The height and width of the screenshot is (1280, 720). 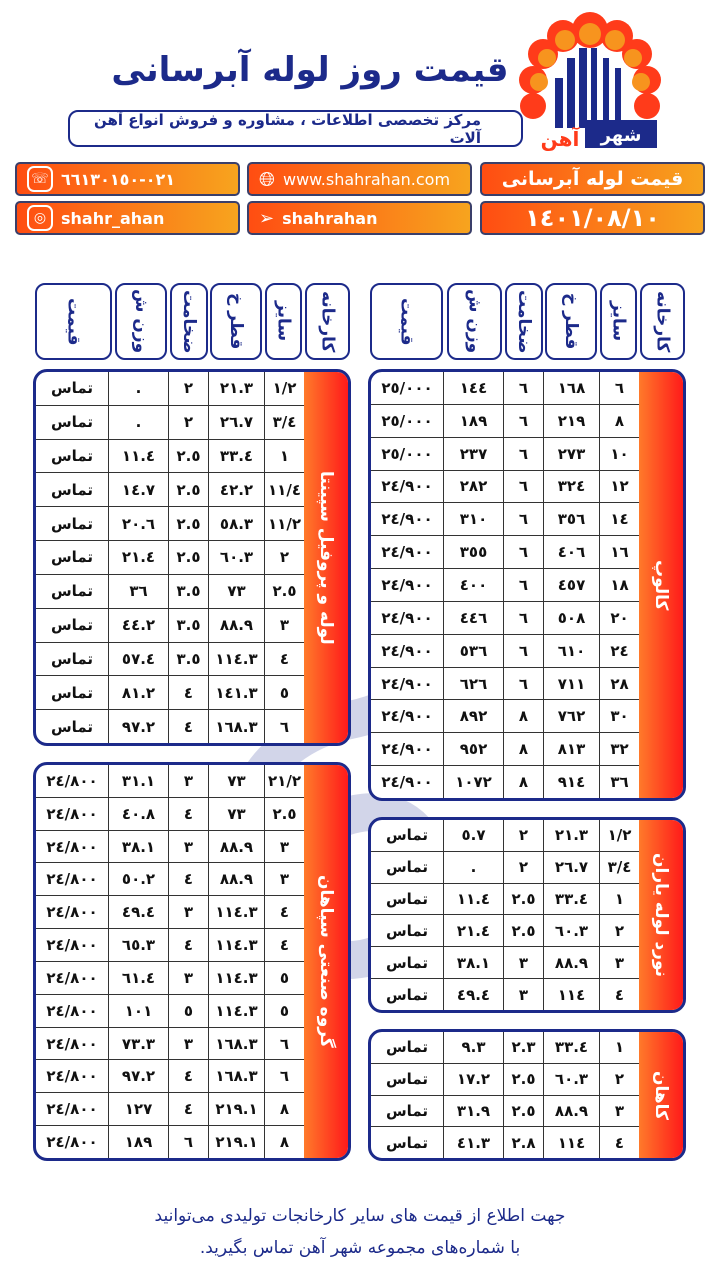 What do you see at coordinates (618, 321) in the screenshot?
I see `header-size: سایز` at bounding box center [618, 321].